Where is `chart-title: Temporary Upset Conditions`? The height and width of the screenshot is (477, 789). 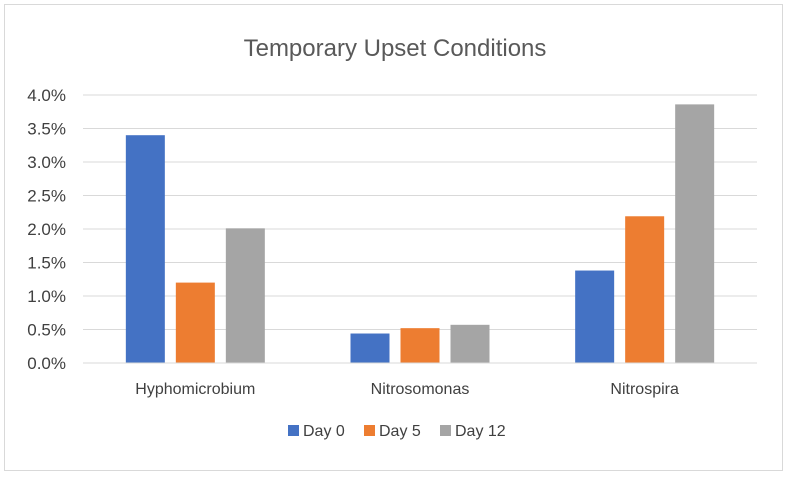 chart-title: Temporary Upset Conditions is located at coordinates (395, 48).